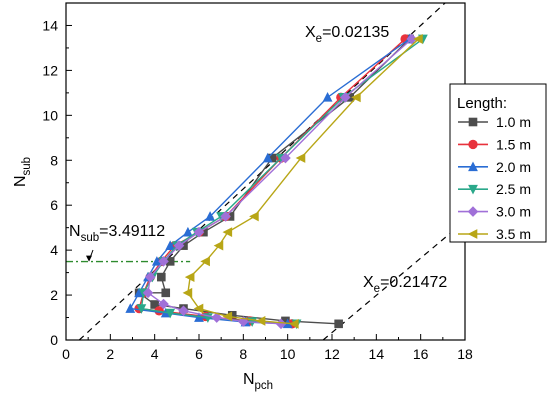 The width and height of the screenshot is (550, 405). What do you see at coordinates (513, 167) in the screenshot?
I see `legend-label: 2.0 m` at bounding box center [513, 167].